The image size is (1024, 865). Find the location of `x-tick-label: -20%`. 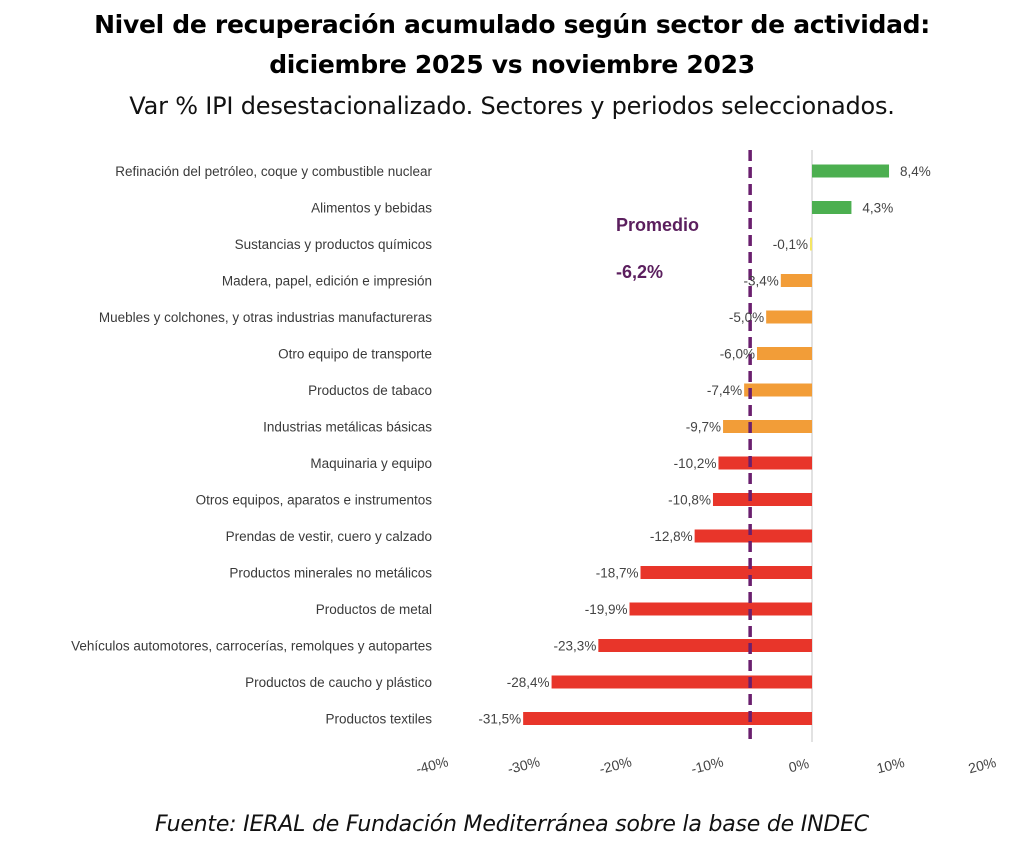

x-tick-label: -20% is located at coordinates (616, 764).